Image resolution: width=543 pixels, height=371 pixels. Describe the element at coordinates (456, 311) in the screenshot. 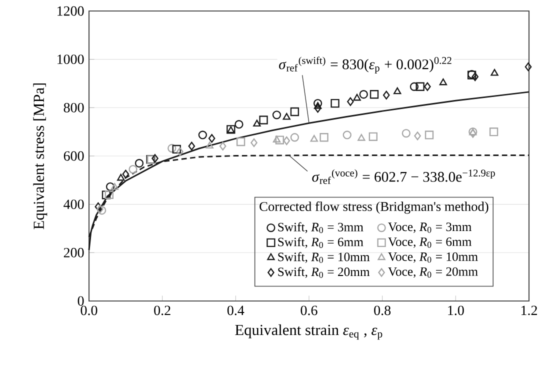

I see `x-tick-label: 1.0` at that location.